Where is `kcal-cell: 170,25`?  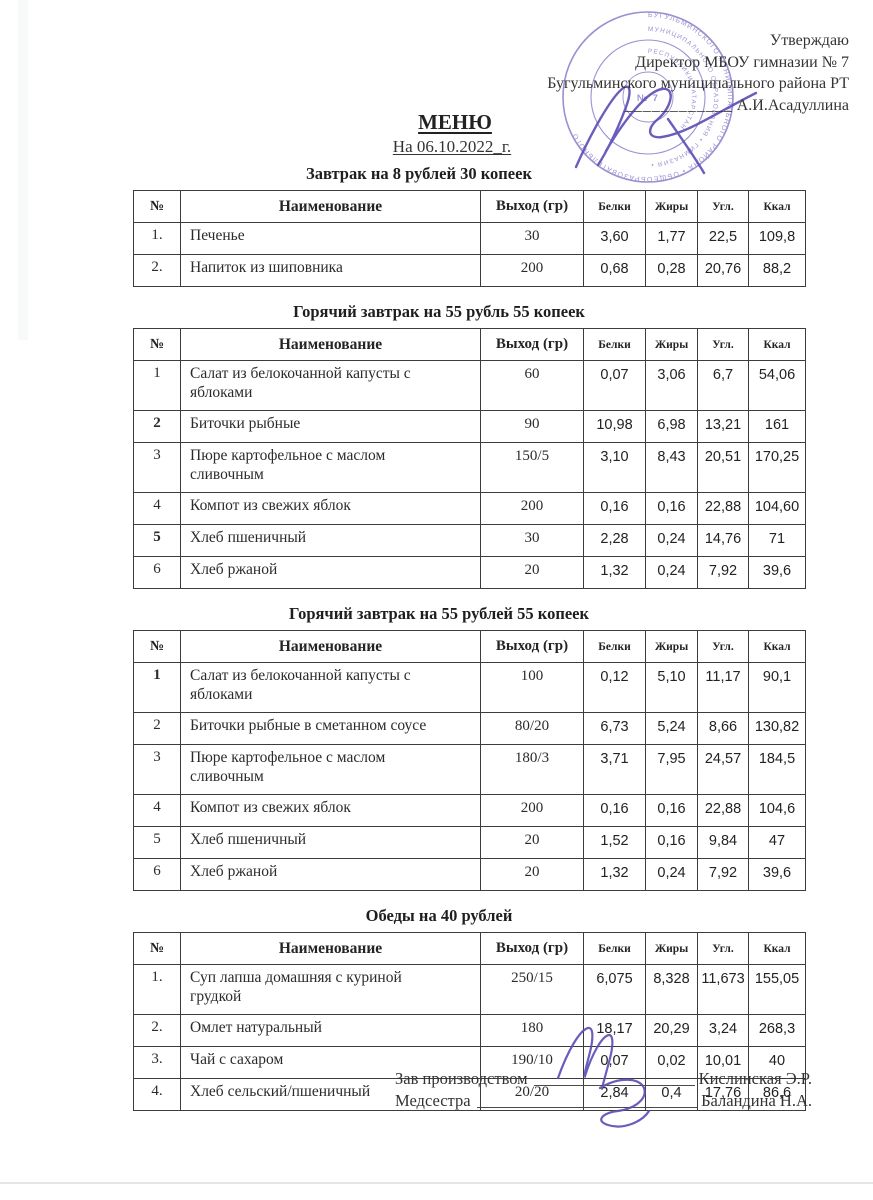
kcal-cell: 170,25 is located at coordinates (777, 467).